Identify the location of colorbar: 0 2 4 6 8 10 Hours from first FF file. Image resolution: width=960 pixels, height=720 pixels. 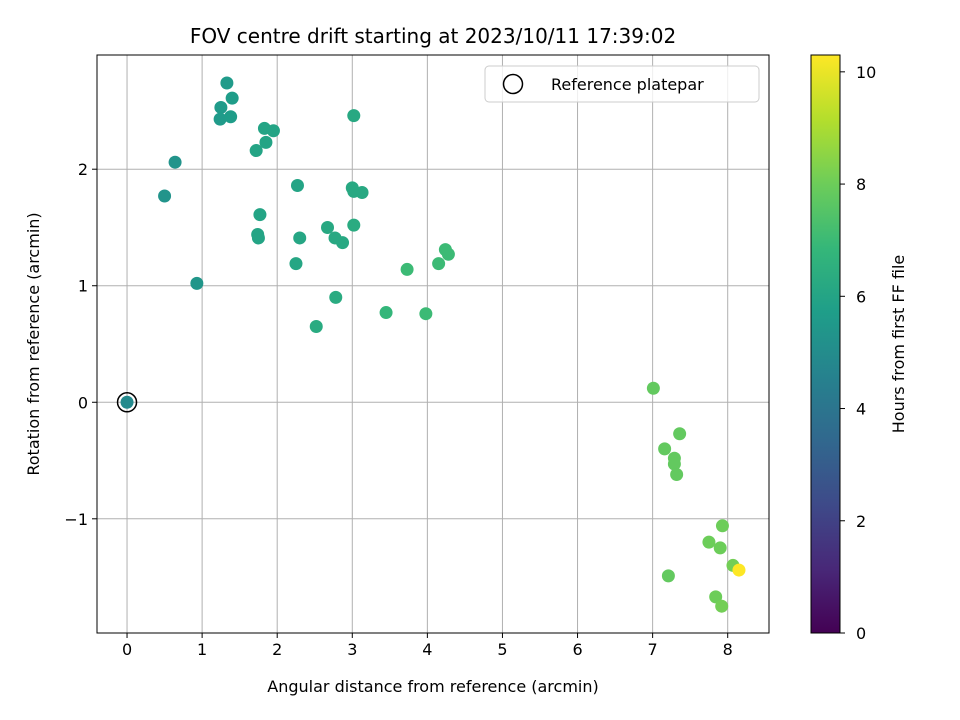
(859, 348).